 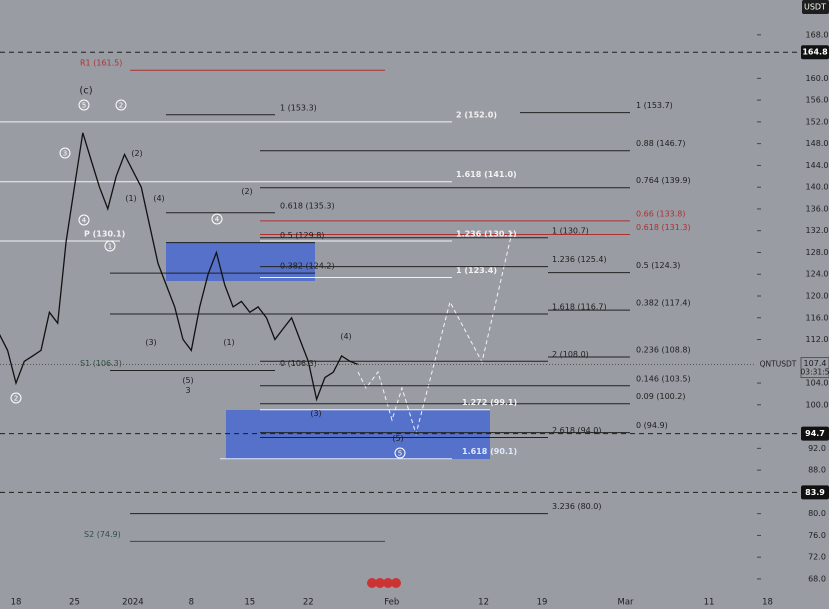 I want to click on x-tick-label: 19, so click(x=542, y=603).